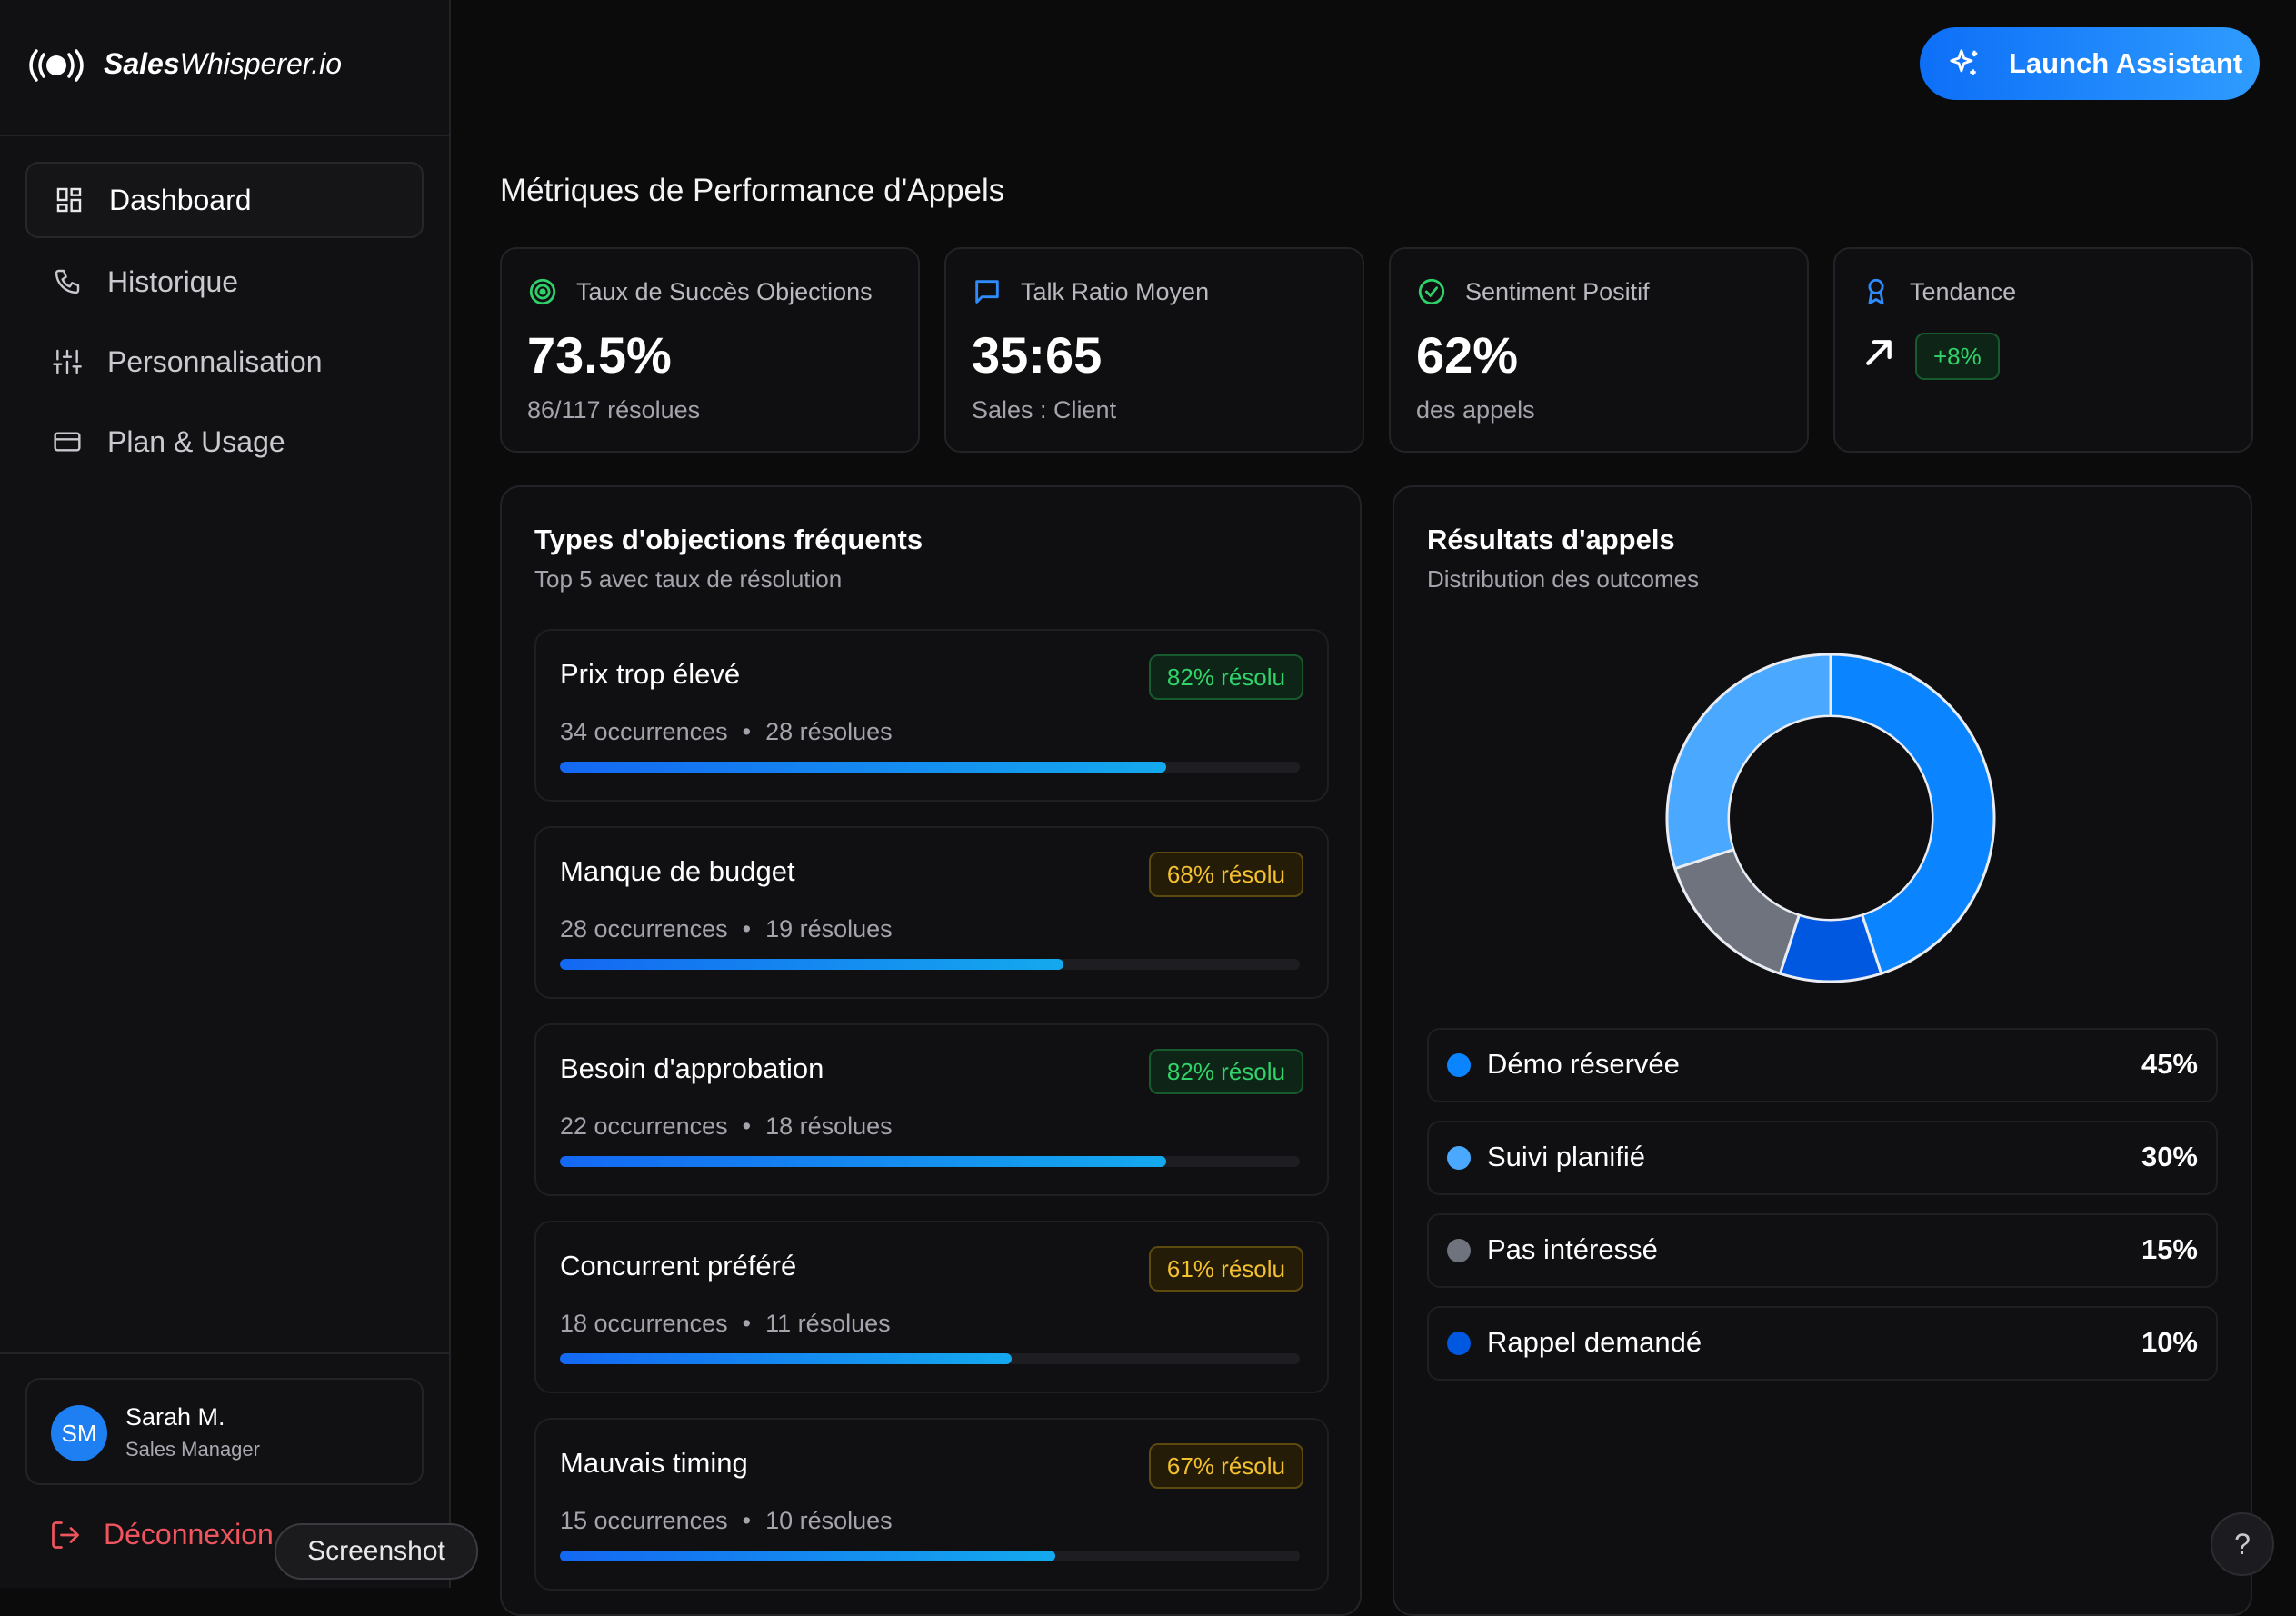  Describe the element at coordinates (1225, 874) in the screenshot. I see `resolution-badge: 68% résolu` at that location.